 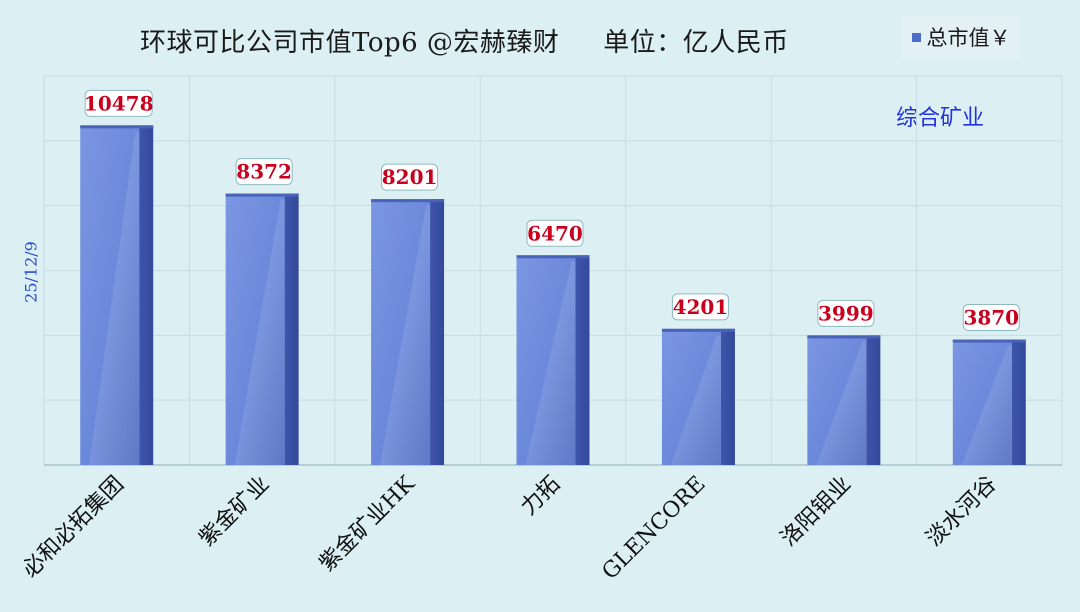 What do you see at coordinates (654, 528) in the screenshot?
I see `category-label: GLENCORE` at bounding box center [654, 528].